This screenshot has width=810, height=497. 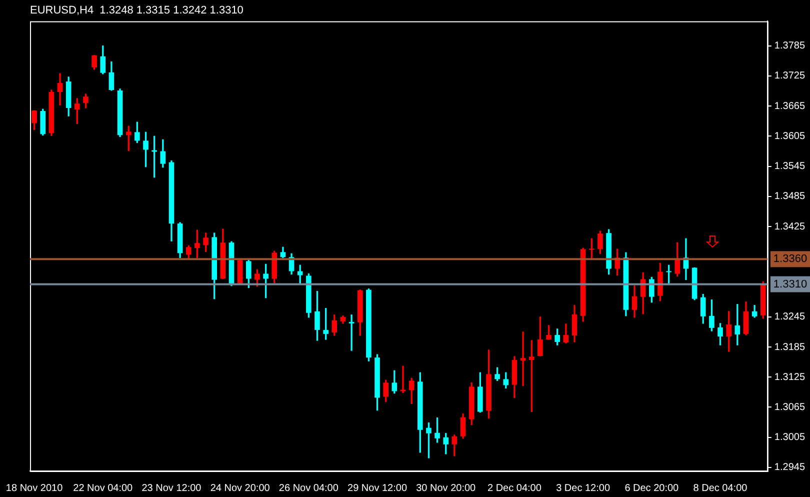 I want to click on x-tick-label: 24 Nov 20:00, so click(x=240, y=488).